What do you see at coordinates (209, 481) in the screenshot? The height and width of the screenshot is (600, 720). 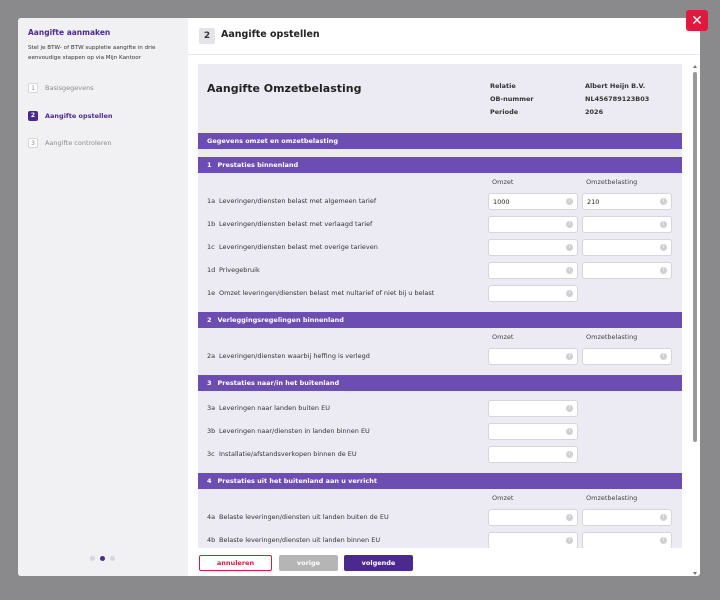 I see `section-number: 4` at bounding box center [209, 481].